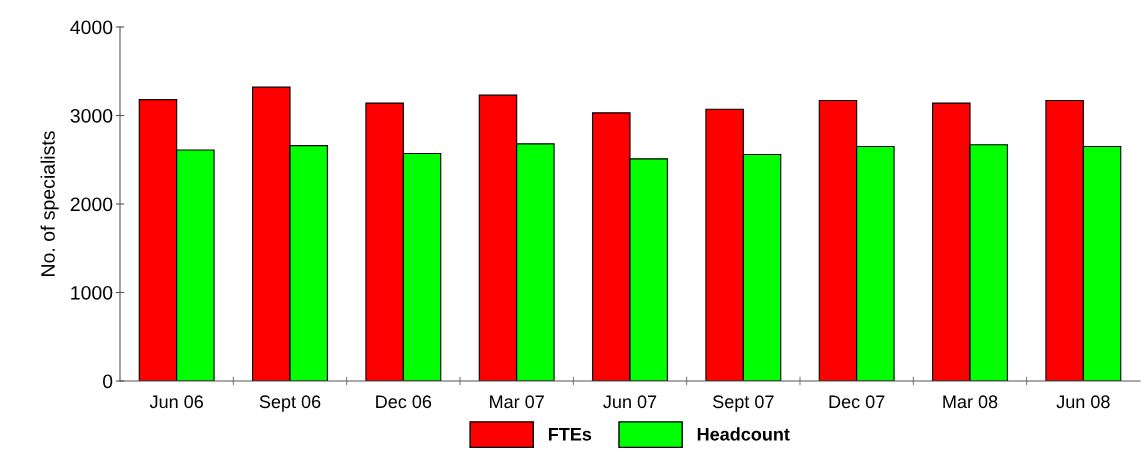 The height and width of the screenshot is (455, 1144). What do you see at coordinates (743, 434) in the screenshot?
I see `legend-label: Headcount` at bounding box center [743, 434].